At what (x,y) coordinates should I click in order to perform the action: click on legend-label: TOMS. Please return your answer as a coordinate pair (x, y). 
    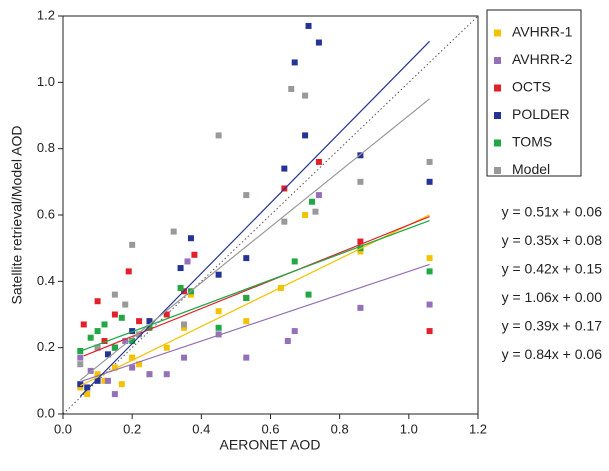
    Looking at the image, I should click on (532, 142).